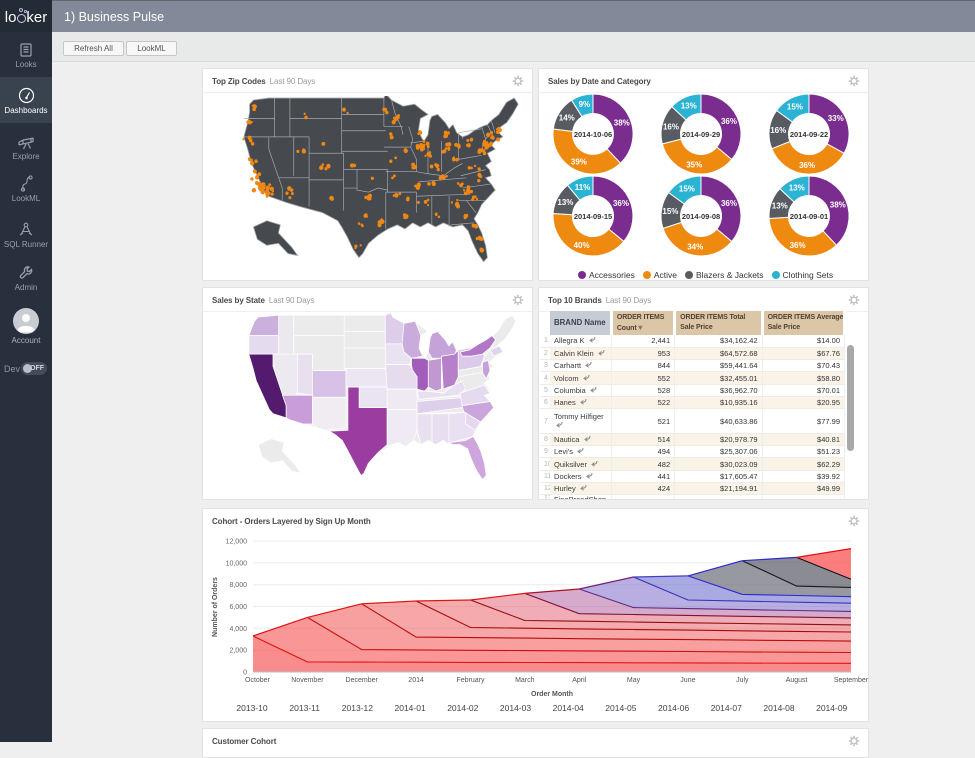  Describe the element at coordinates (567, 117) in the screenshot. I see `svg-text: 14%` at that location.